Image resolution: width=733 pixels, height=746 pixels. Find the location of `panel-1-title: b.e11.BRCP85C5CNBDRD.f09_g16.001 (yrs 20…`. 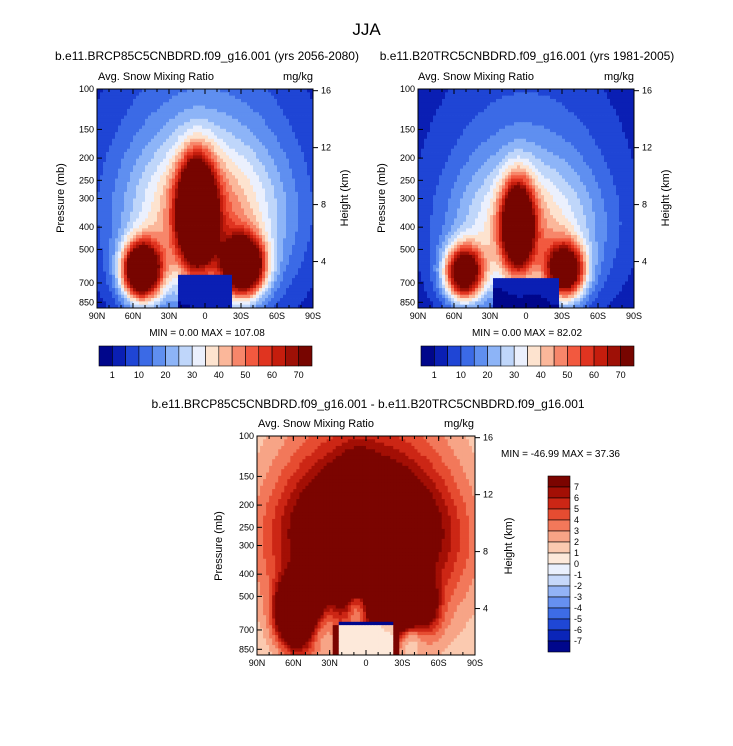

panel-1-title: b.e11.BRCP85C5CNBDRD.f09_g16.001 (yrs 20… is located at coordinates (207, 56).